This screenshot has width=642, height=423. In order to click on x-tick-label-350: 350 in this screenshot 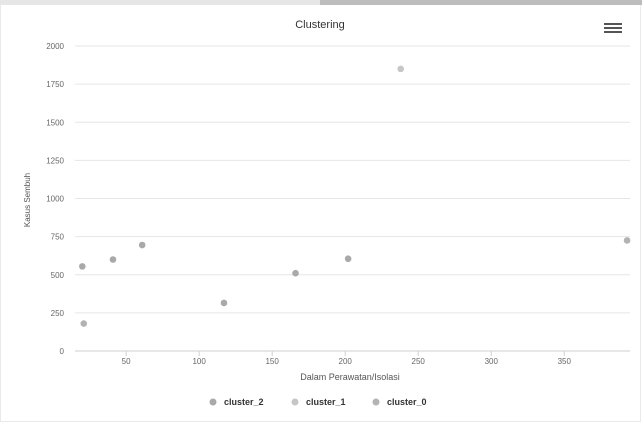, I will do `click(565, 361)`.